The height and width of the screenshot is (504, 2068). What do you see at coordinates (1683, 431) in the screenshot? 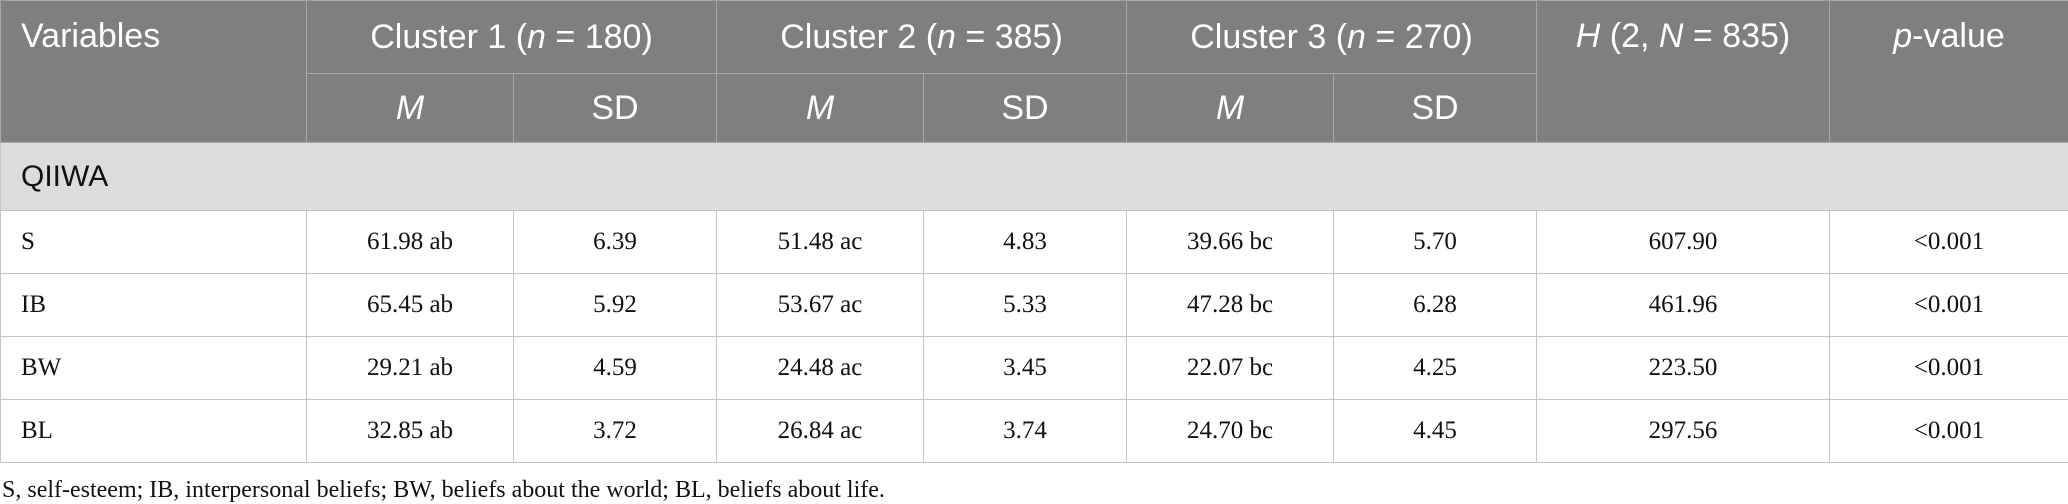
I see `data-cell: 297.56` at bounding box center [1683, 431].